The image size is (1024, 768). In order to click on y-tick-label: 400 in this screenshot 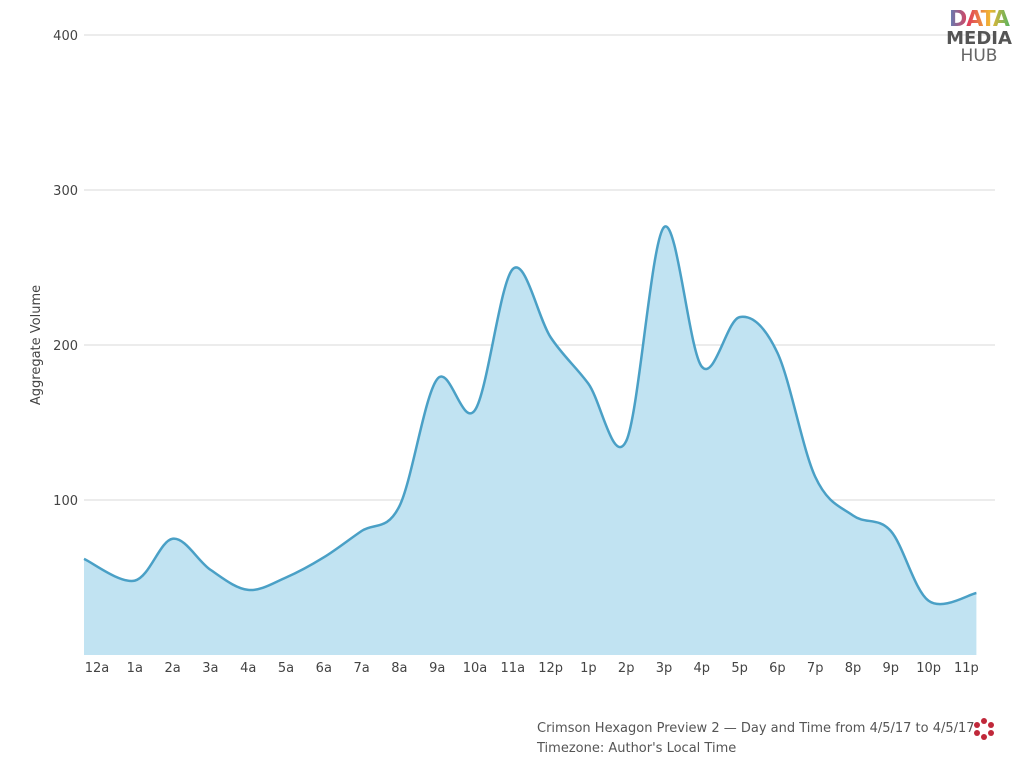, I will do `click(65, 36)`.